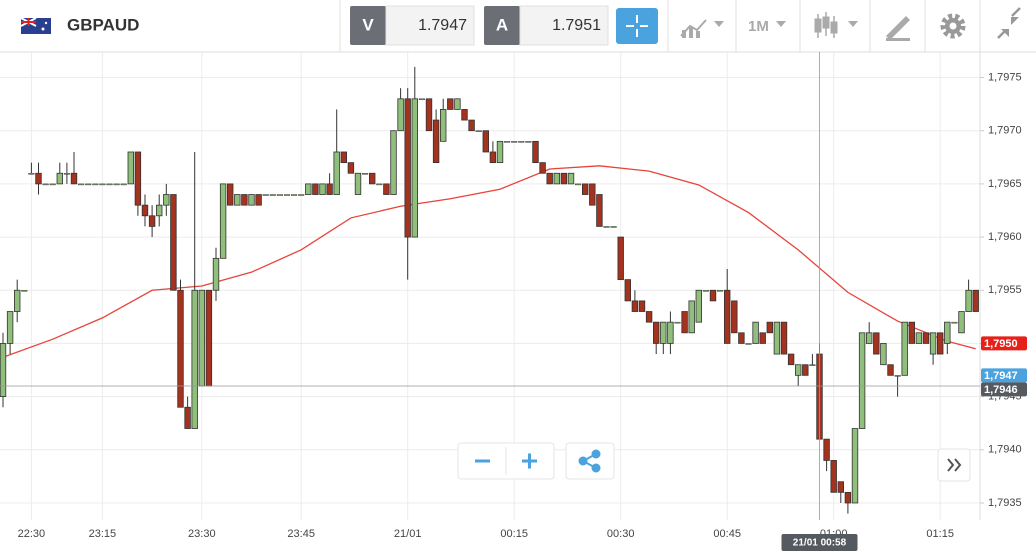  What do you see at coordinates (819, 542) in the screenshot?
I see `crosshair-time-badge` at bounding box center [819, 542].